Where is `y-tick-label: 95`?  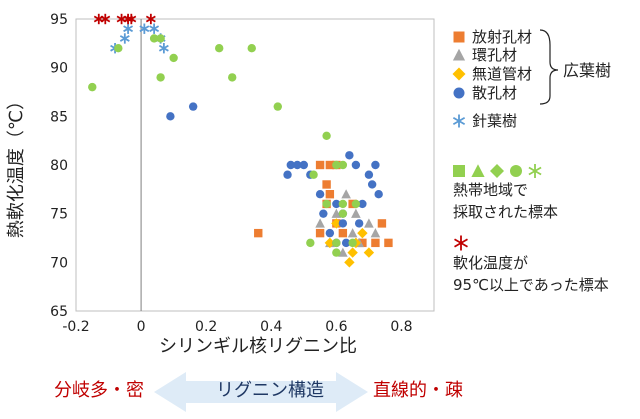 y-tick-label: 95 is located at coordinates (59, 20).